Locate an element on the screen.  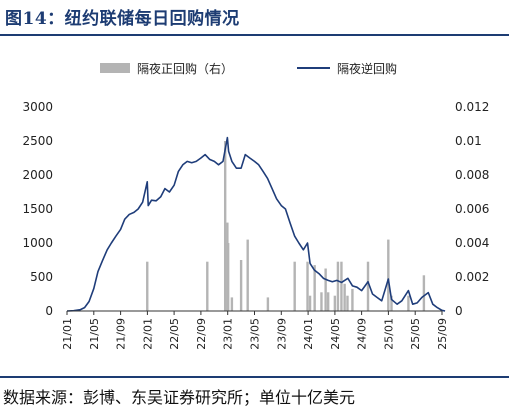
y-left-tick-label: 2500 is located at coordinates (37, 141).